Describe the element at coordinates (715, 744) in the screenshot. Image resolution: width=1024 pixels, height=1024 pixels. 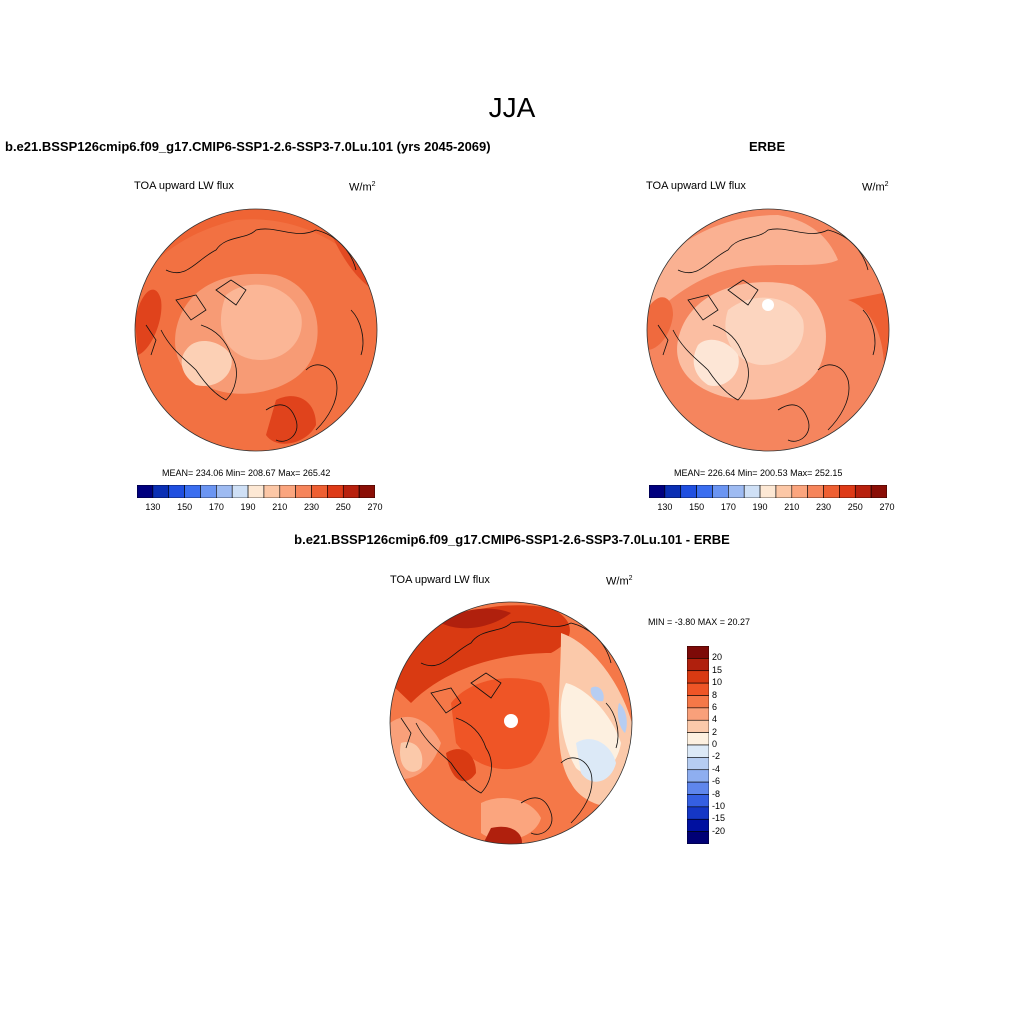
I see `diff-colorbar-label: 0` at that location.